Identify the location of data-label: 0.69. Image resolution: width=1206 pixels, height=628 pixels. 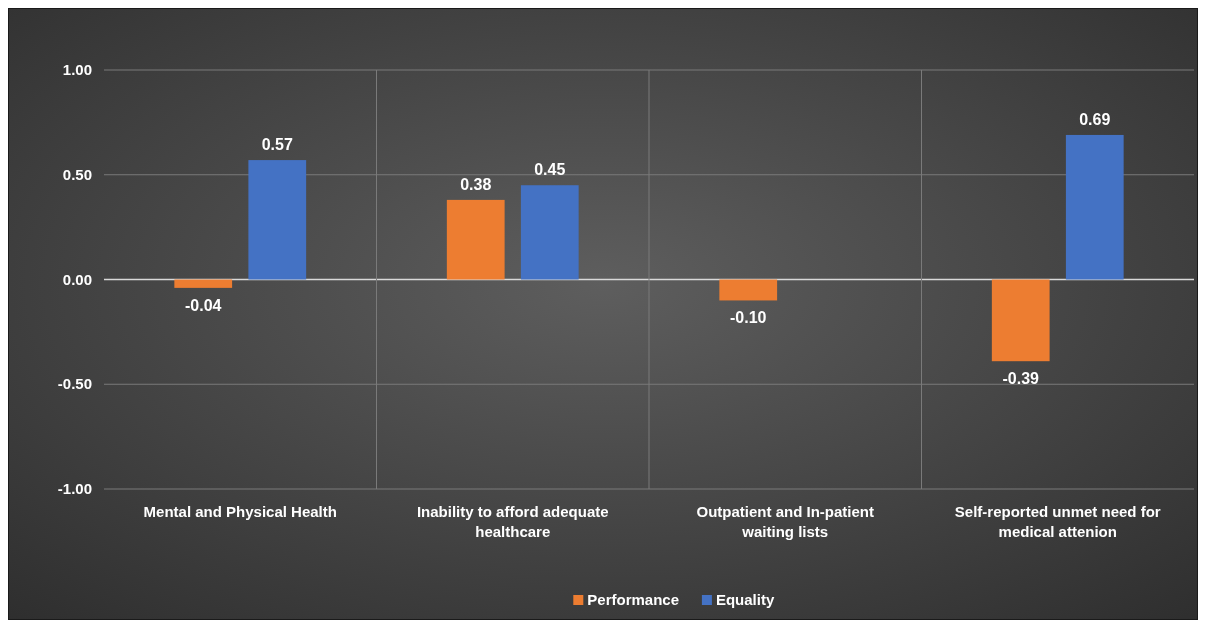
(1095, 119).